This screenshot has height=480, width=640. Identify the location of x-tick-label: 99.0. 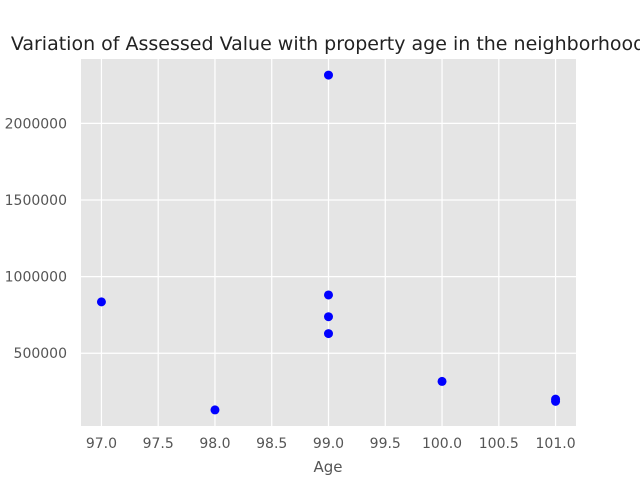
(328, 444).